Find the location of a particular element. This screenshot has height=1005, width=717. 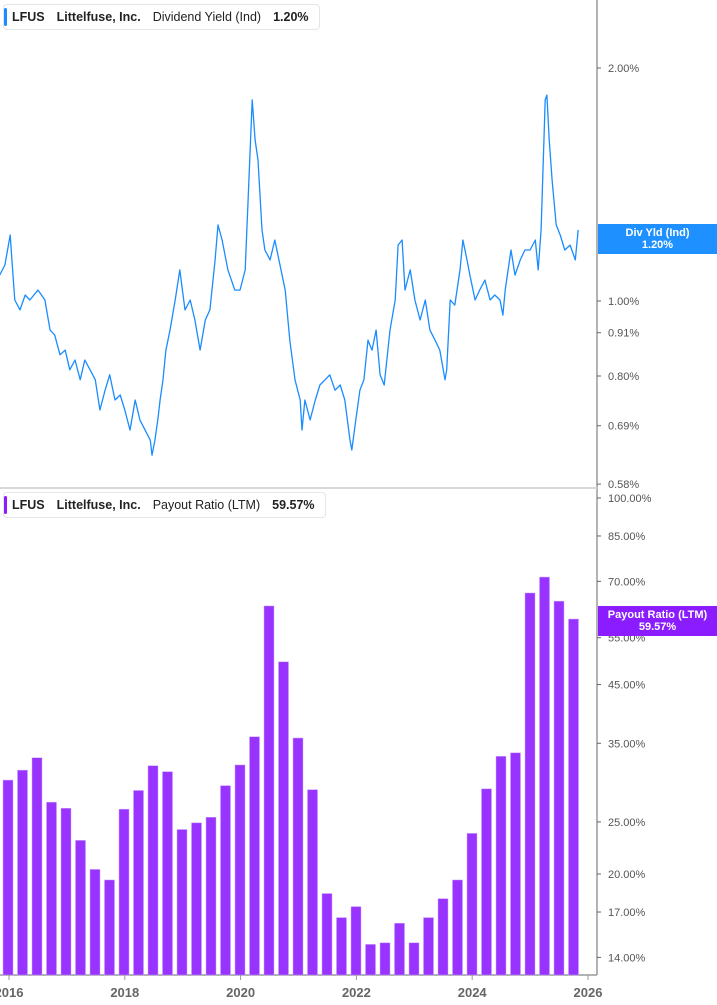

current-value-tag-div-yield: Div Yld (Ind) 1.20% is located at coordinates (657, 239).